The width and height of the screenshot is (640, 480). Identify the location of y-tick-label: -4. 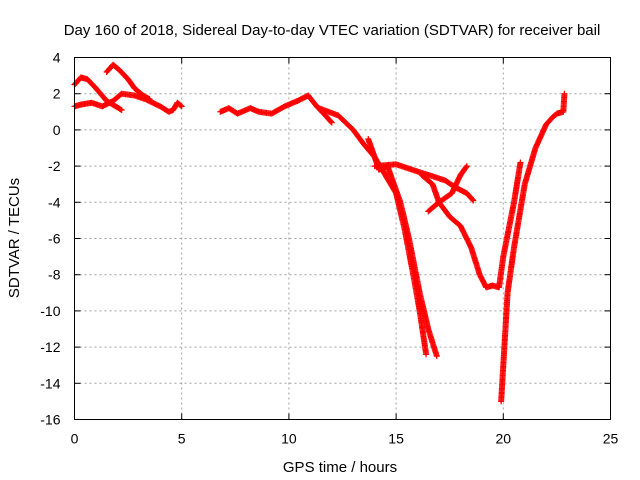
(54, 202).